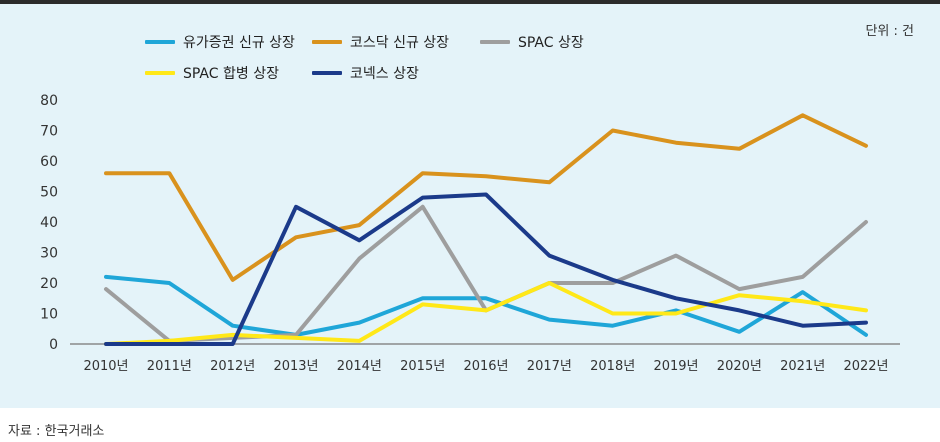 This screenshot has height=442, width=940. Describe the element at coordinates (675, 366) in the screenshot. I see `x-tick-label: 2019년` at that location.